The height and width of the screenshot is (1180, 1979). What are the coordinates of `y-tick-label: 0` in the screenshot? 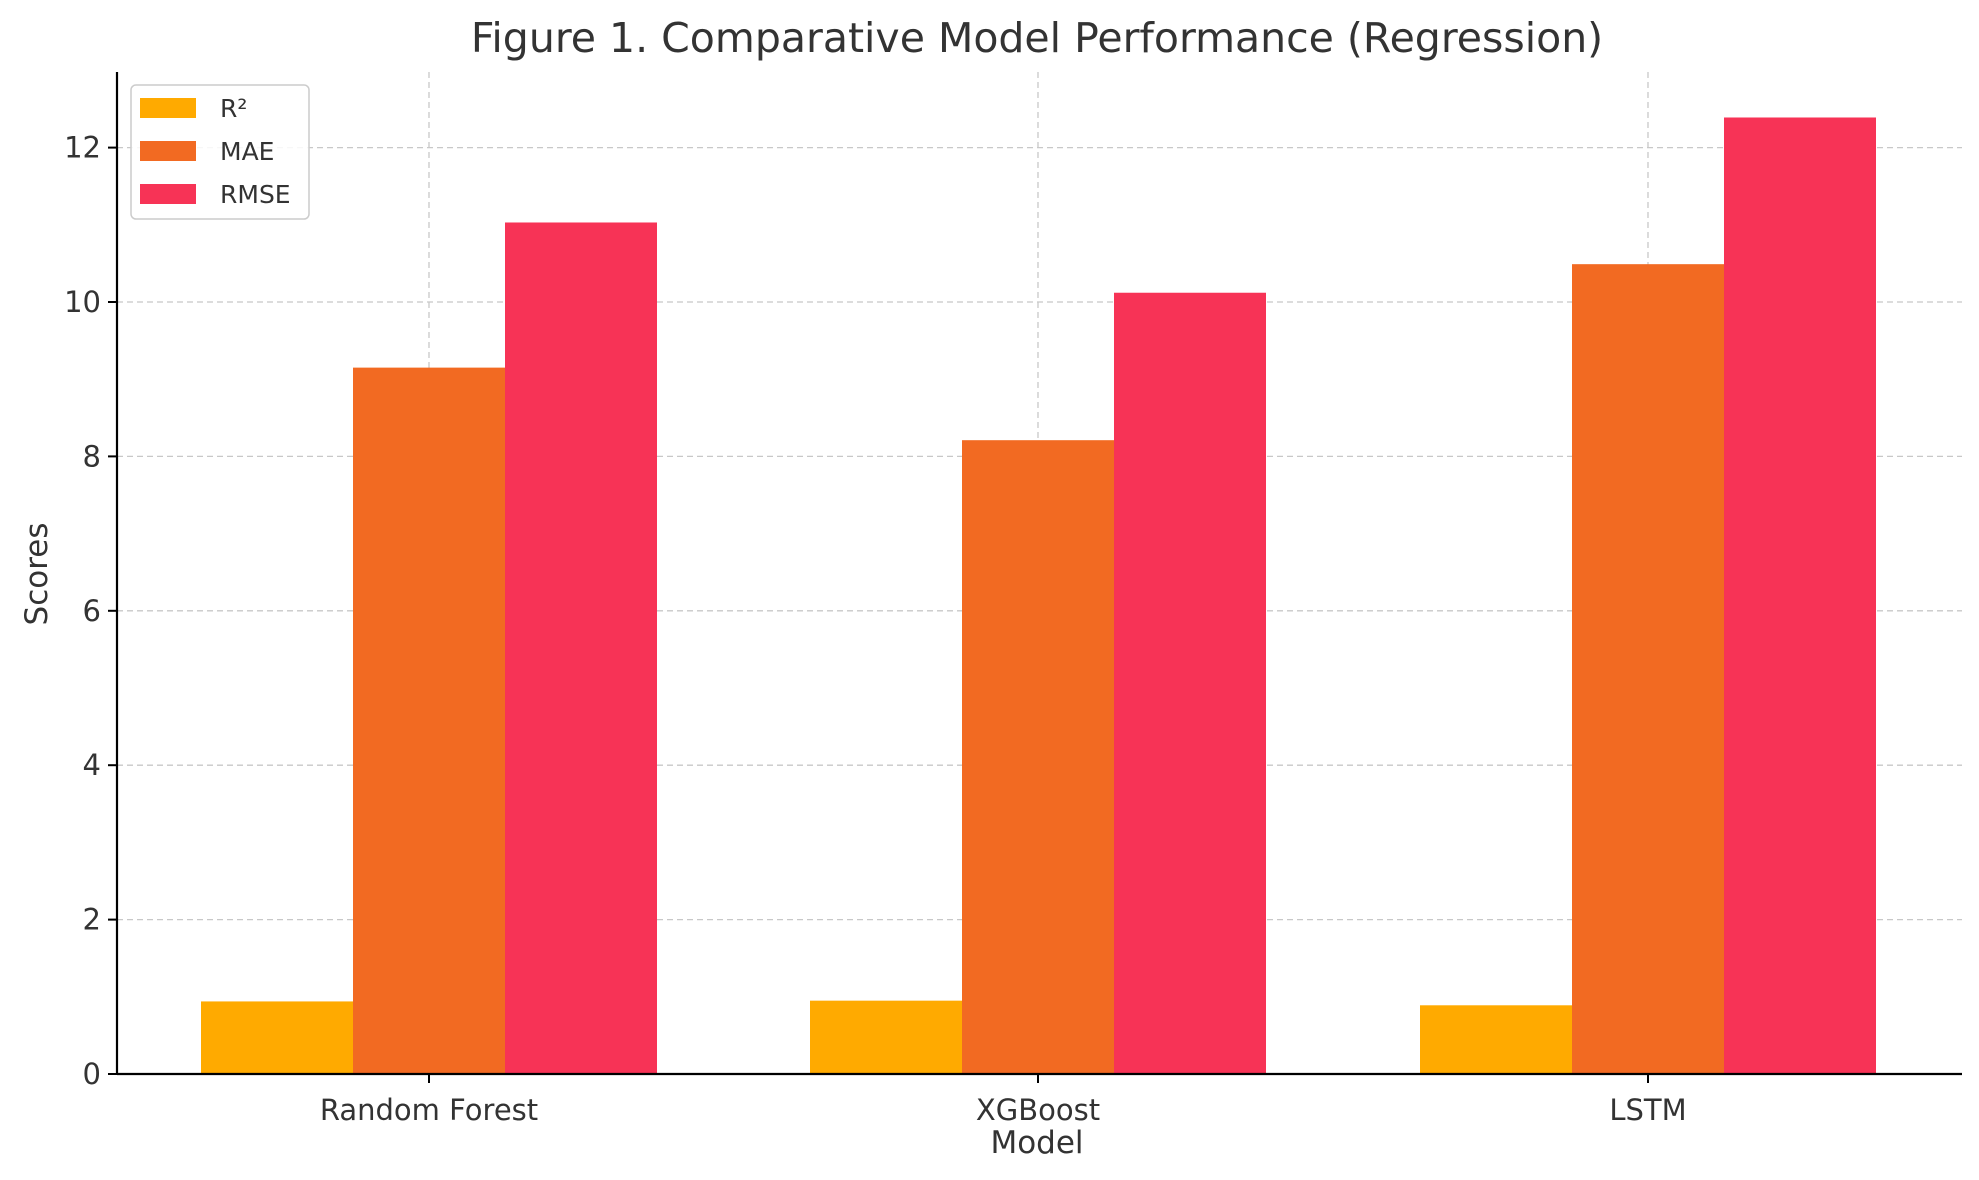 It's located at (92, 1074).